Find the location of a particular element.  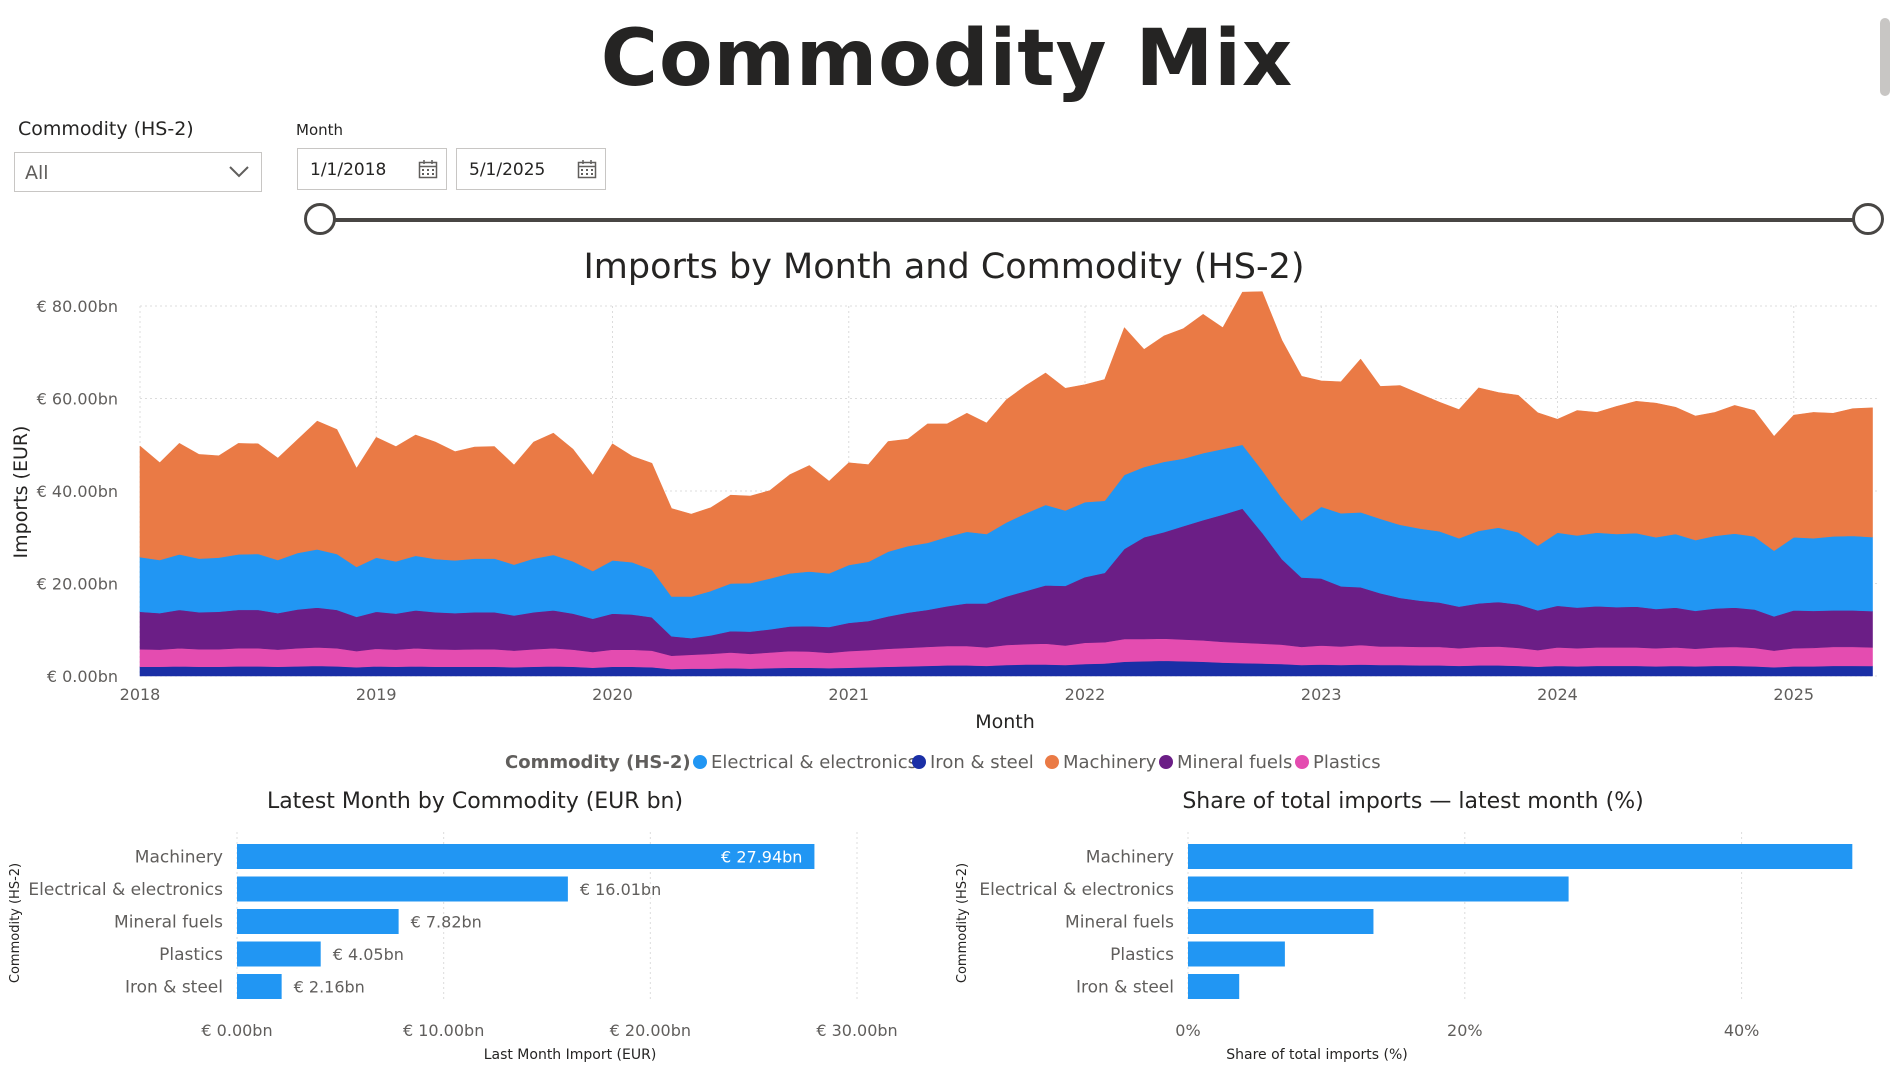

commodity-slicer-label: Commodity (HS-2) is located at coordinates (106, 129).